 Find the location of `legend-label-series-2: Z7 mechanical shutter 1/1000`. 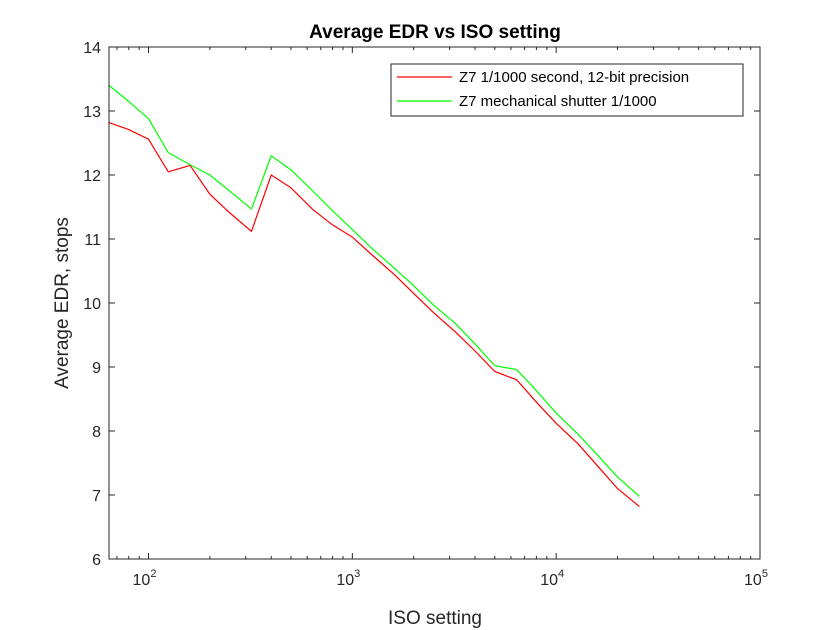

legend-label-series-2: Z7 mechanical shutter 1/1000 is located at coordinates (558, 101).